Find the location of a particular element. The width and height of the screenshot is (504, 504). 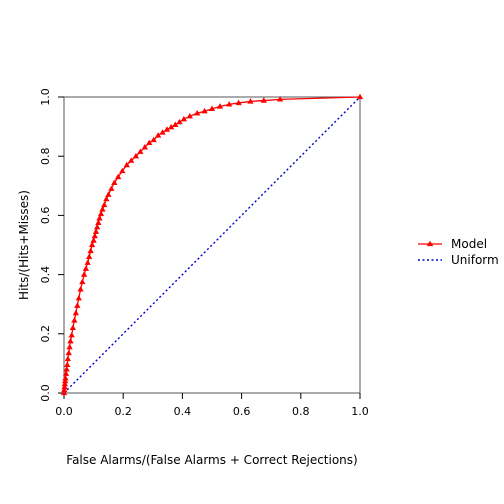

x-tick-label: 1.0 is located at coordinates (360, 411).